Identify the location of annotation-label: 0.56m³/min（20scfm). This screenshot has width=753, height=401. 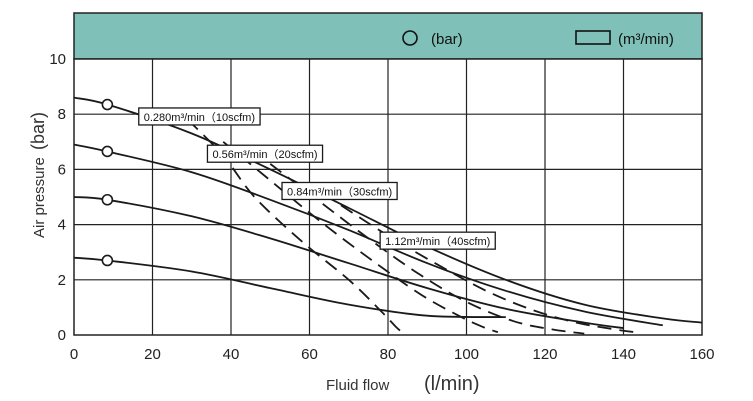
(264, 154).